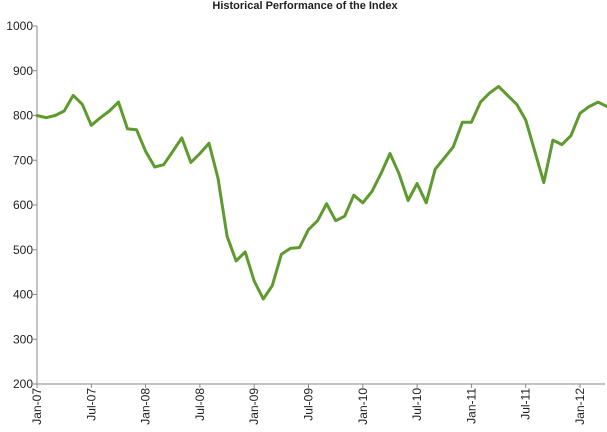  What do you see at coordinates (23, 384) in the screenshot?
I see `y-tick-label: 200` at bounding box center [23, 384].